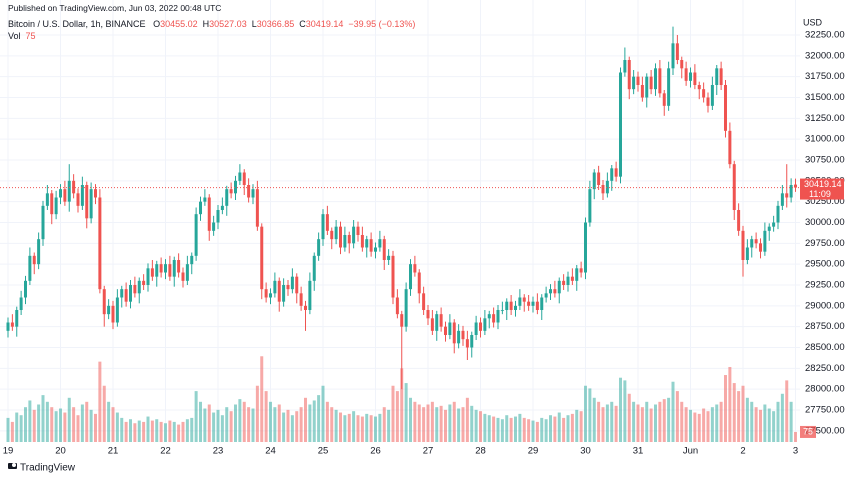 The height and width of the screenshot is (479, 850). I want to click on countdown: 11:09, so click(820, 194).